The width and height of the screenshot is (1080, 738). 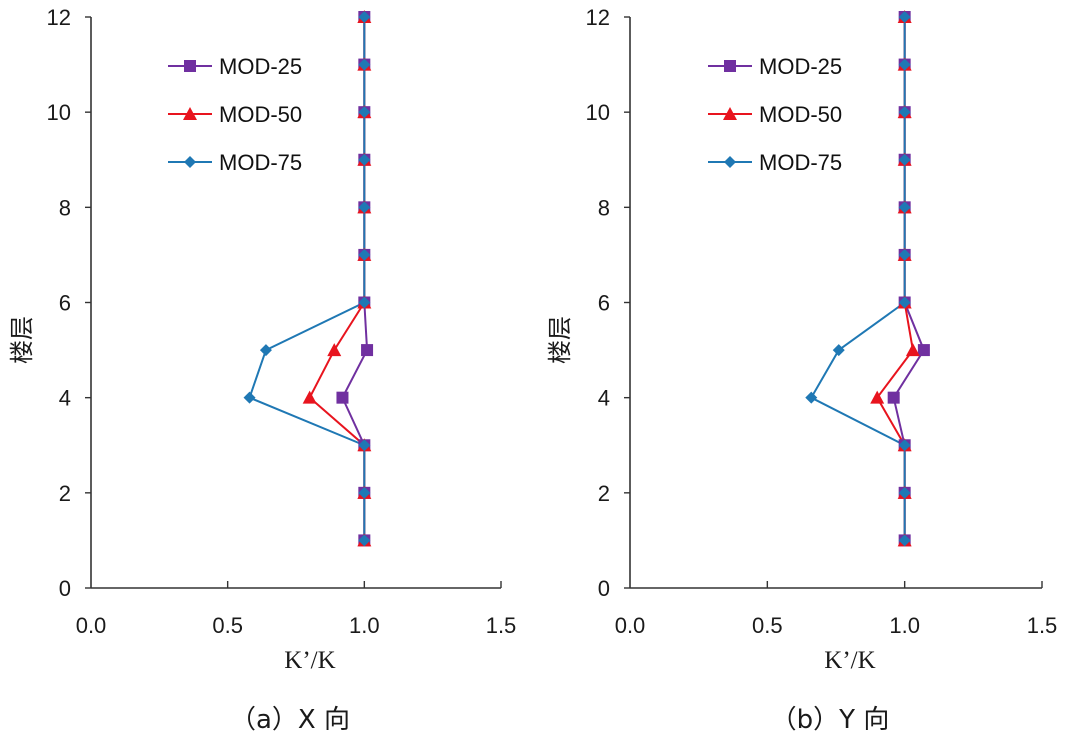 I want to click on panel-caption: （a）X 向, so click(x=290, y=720).